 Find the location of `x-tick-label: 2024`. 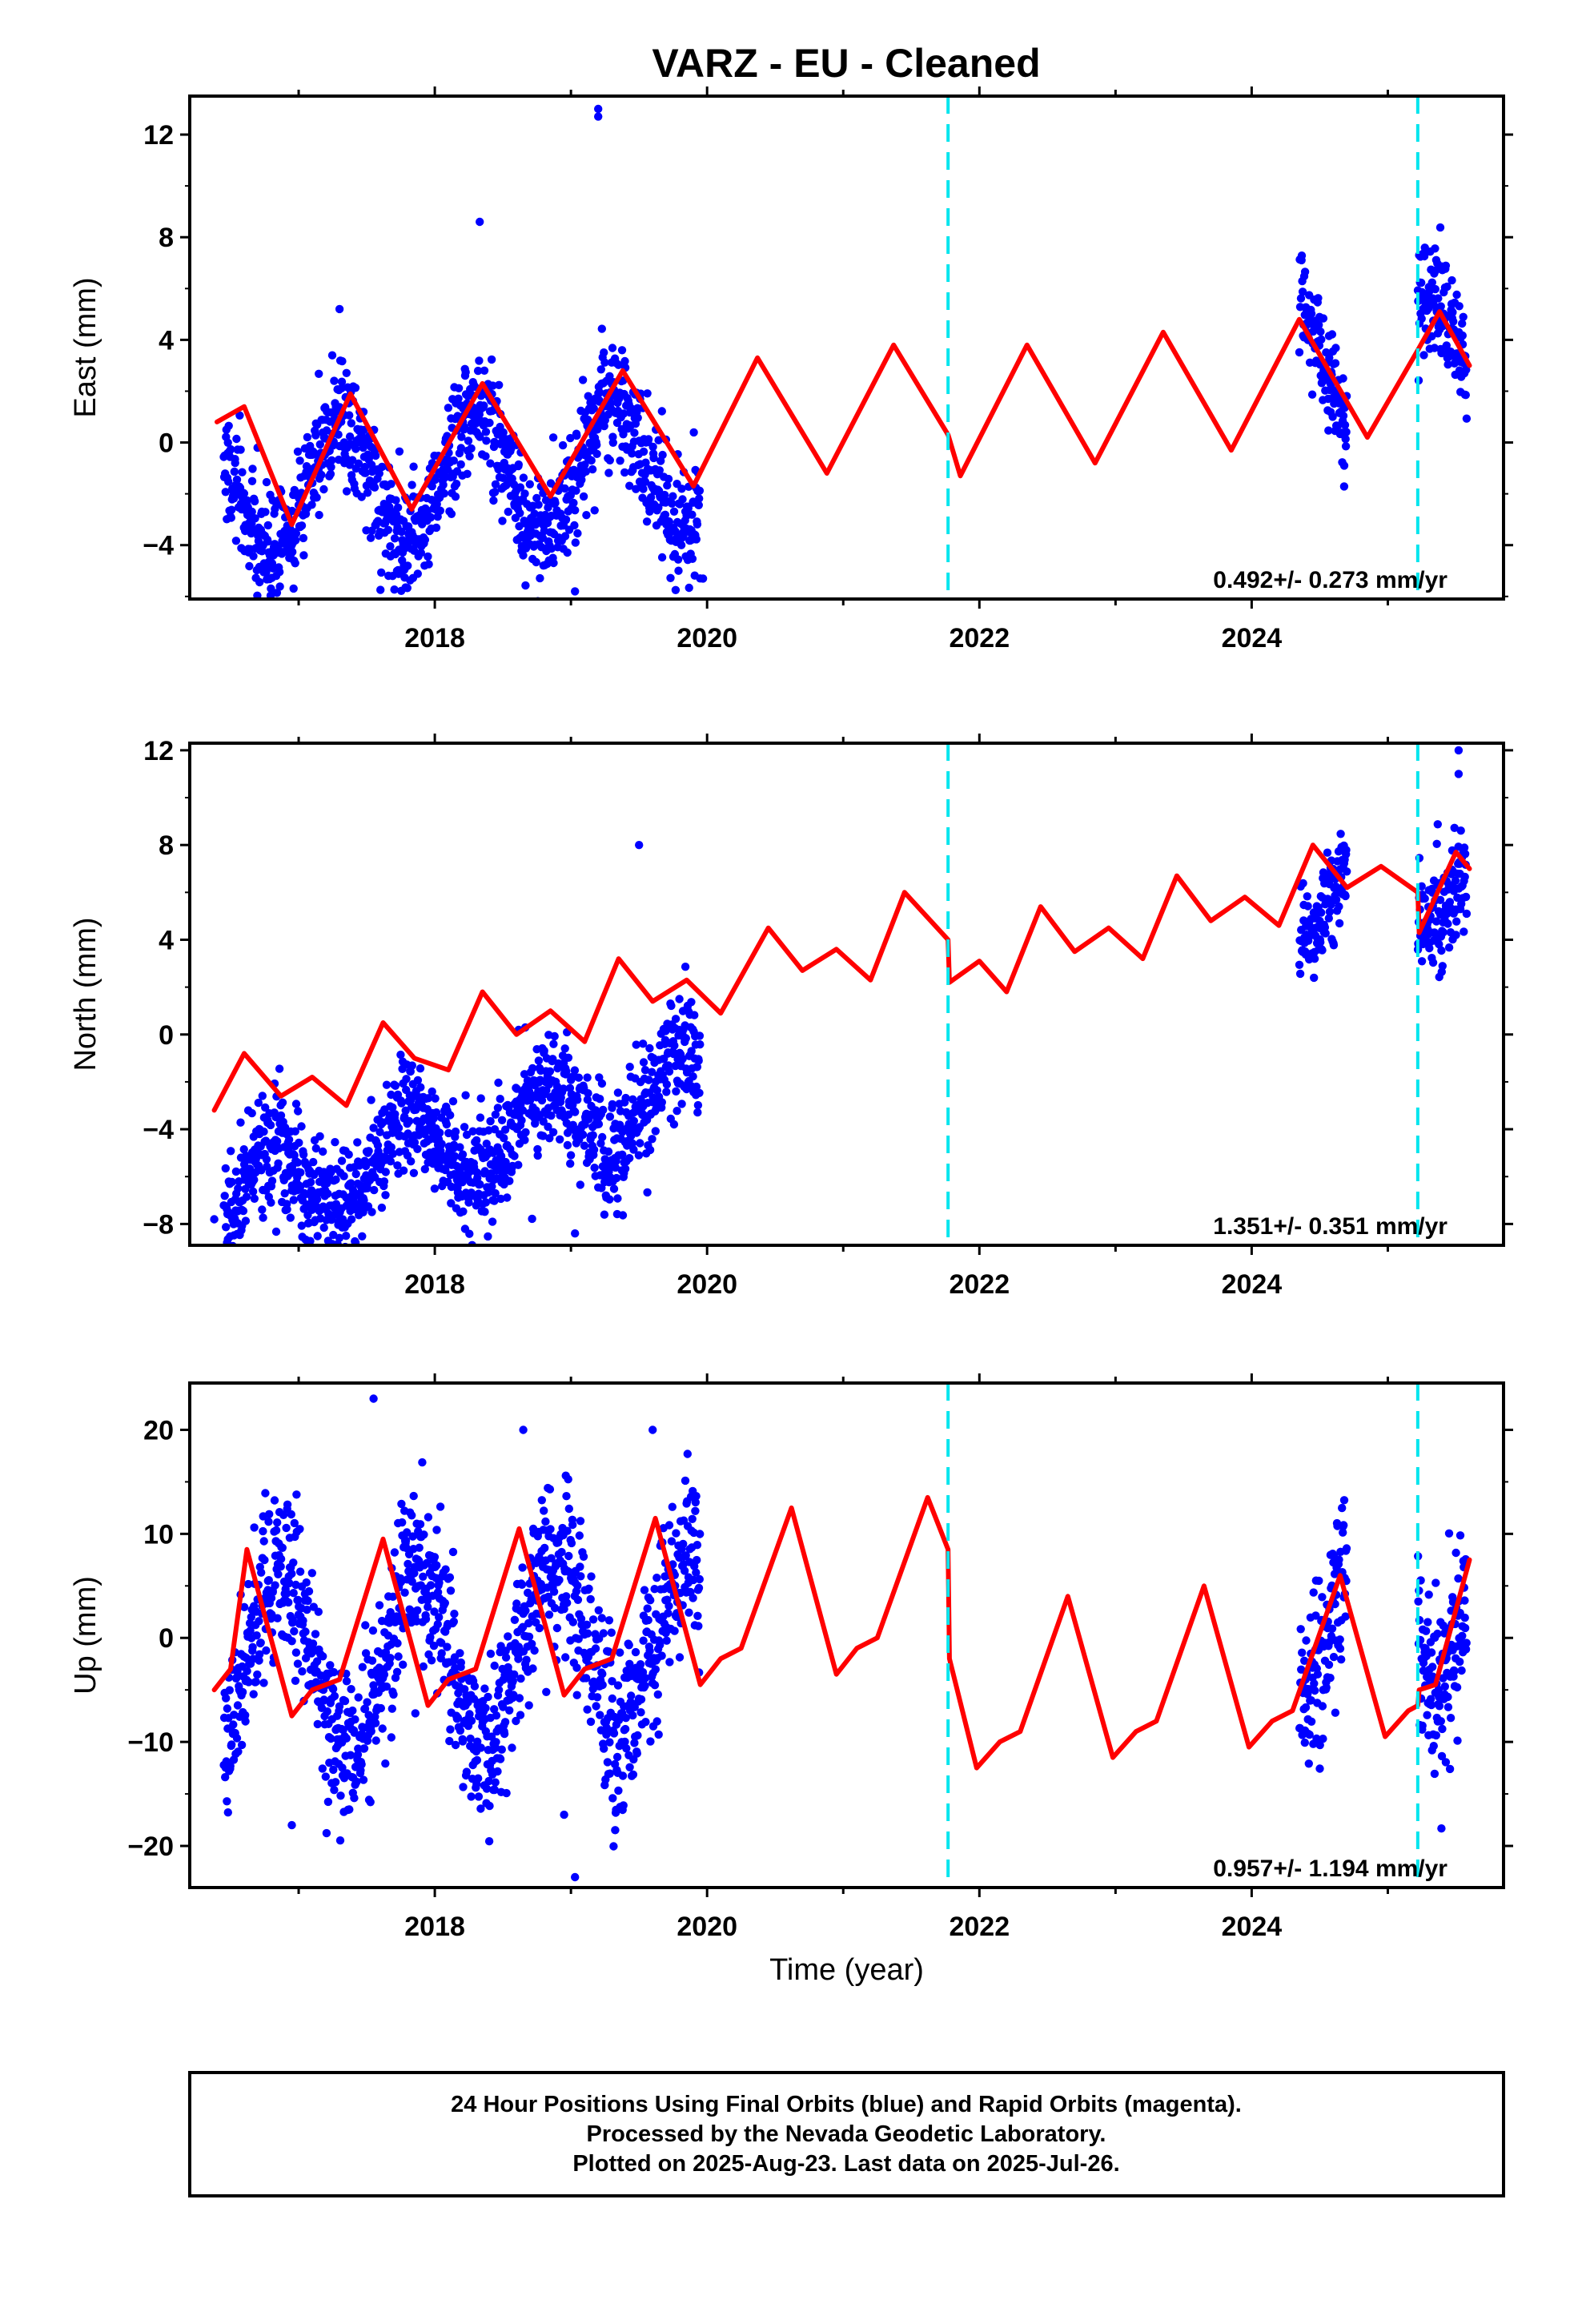

x-tick-label: 2024 is located at coordinates (1252, 1284).